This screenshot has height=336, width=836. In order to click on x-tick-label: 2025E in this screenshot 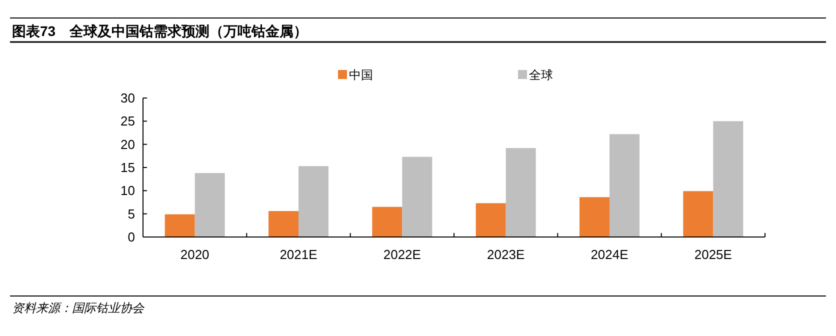, I will do `click(713, 254)`.